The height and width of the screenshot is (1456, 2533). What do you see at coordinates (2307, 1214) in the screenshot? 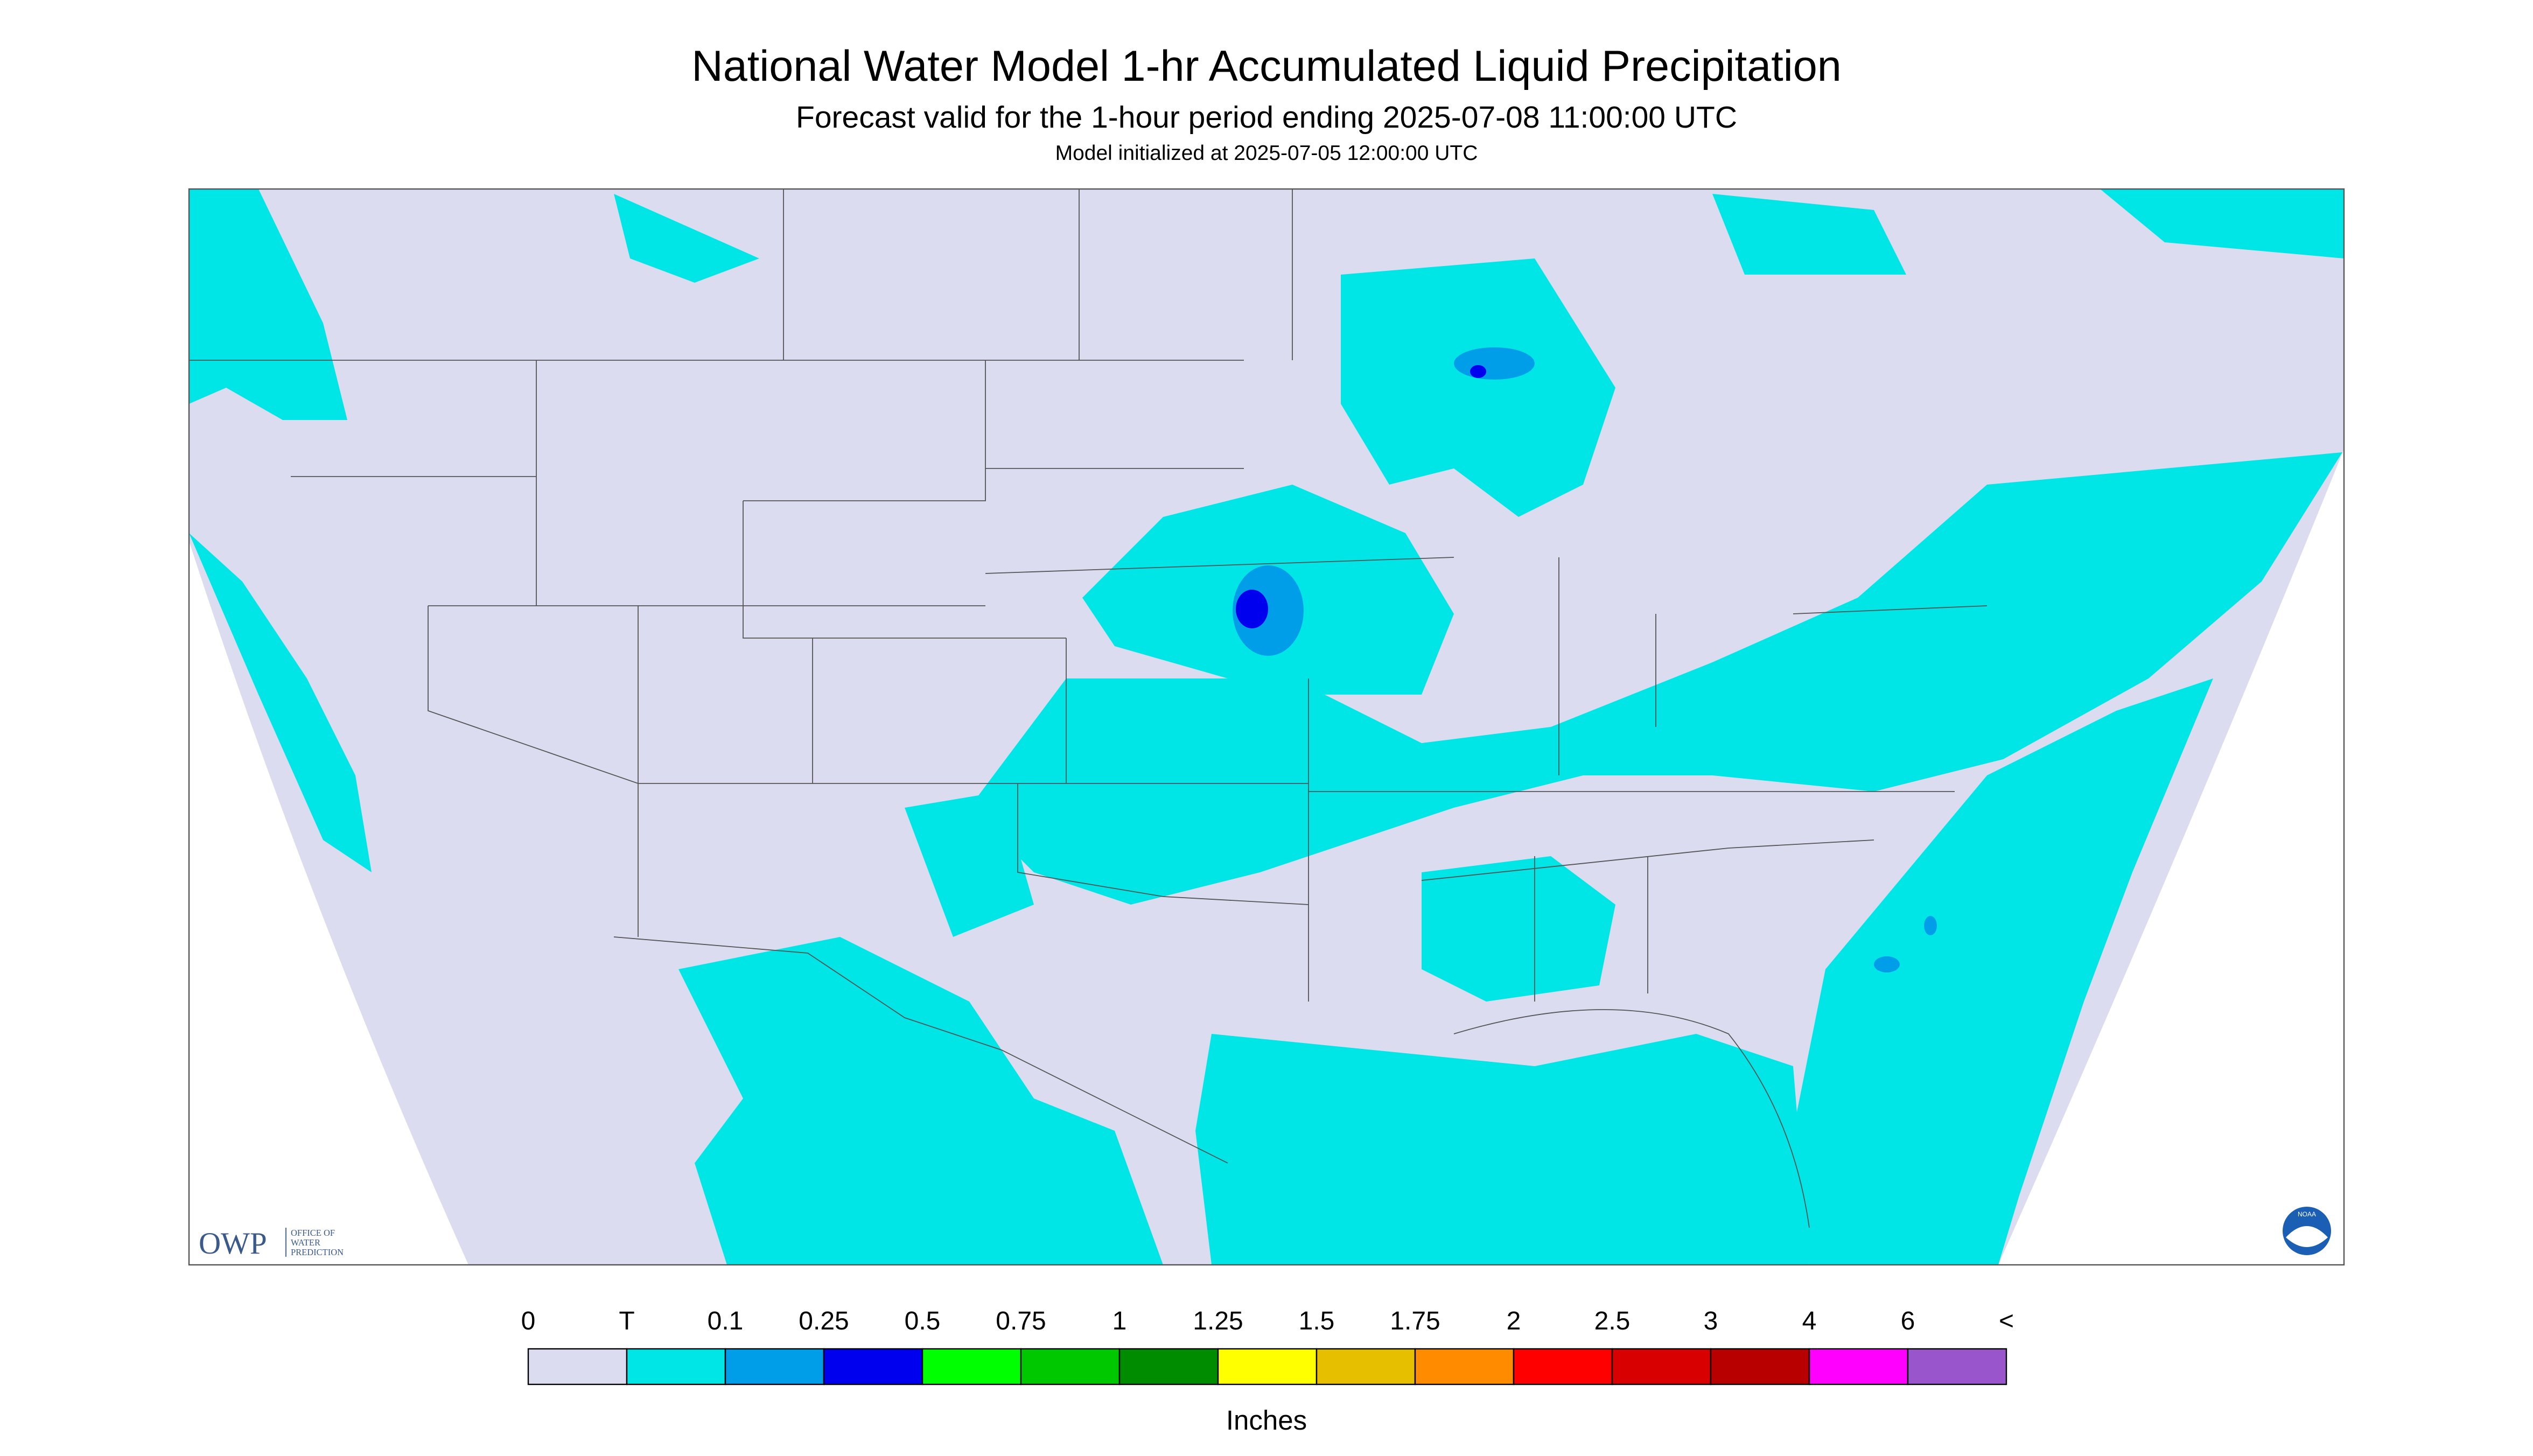
I see `noaa-text: NOAA` at bounding box center [2307, 1214].